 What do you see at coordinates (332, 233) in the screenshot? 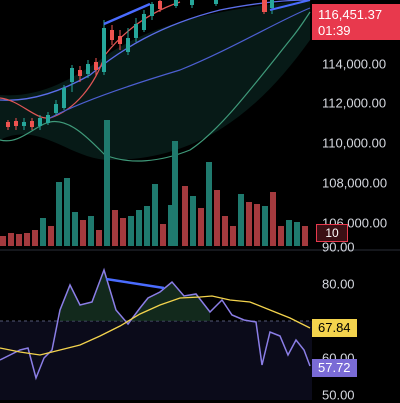
I see `volume-tag: 10` at bounding box center [332, 233].